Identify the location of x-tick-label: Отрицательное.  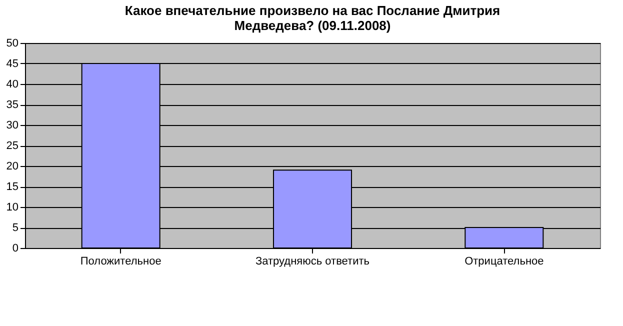
(504, 262).